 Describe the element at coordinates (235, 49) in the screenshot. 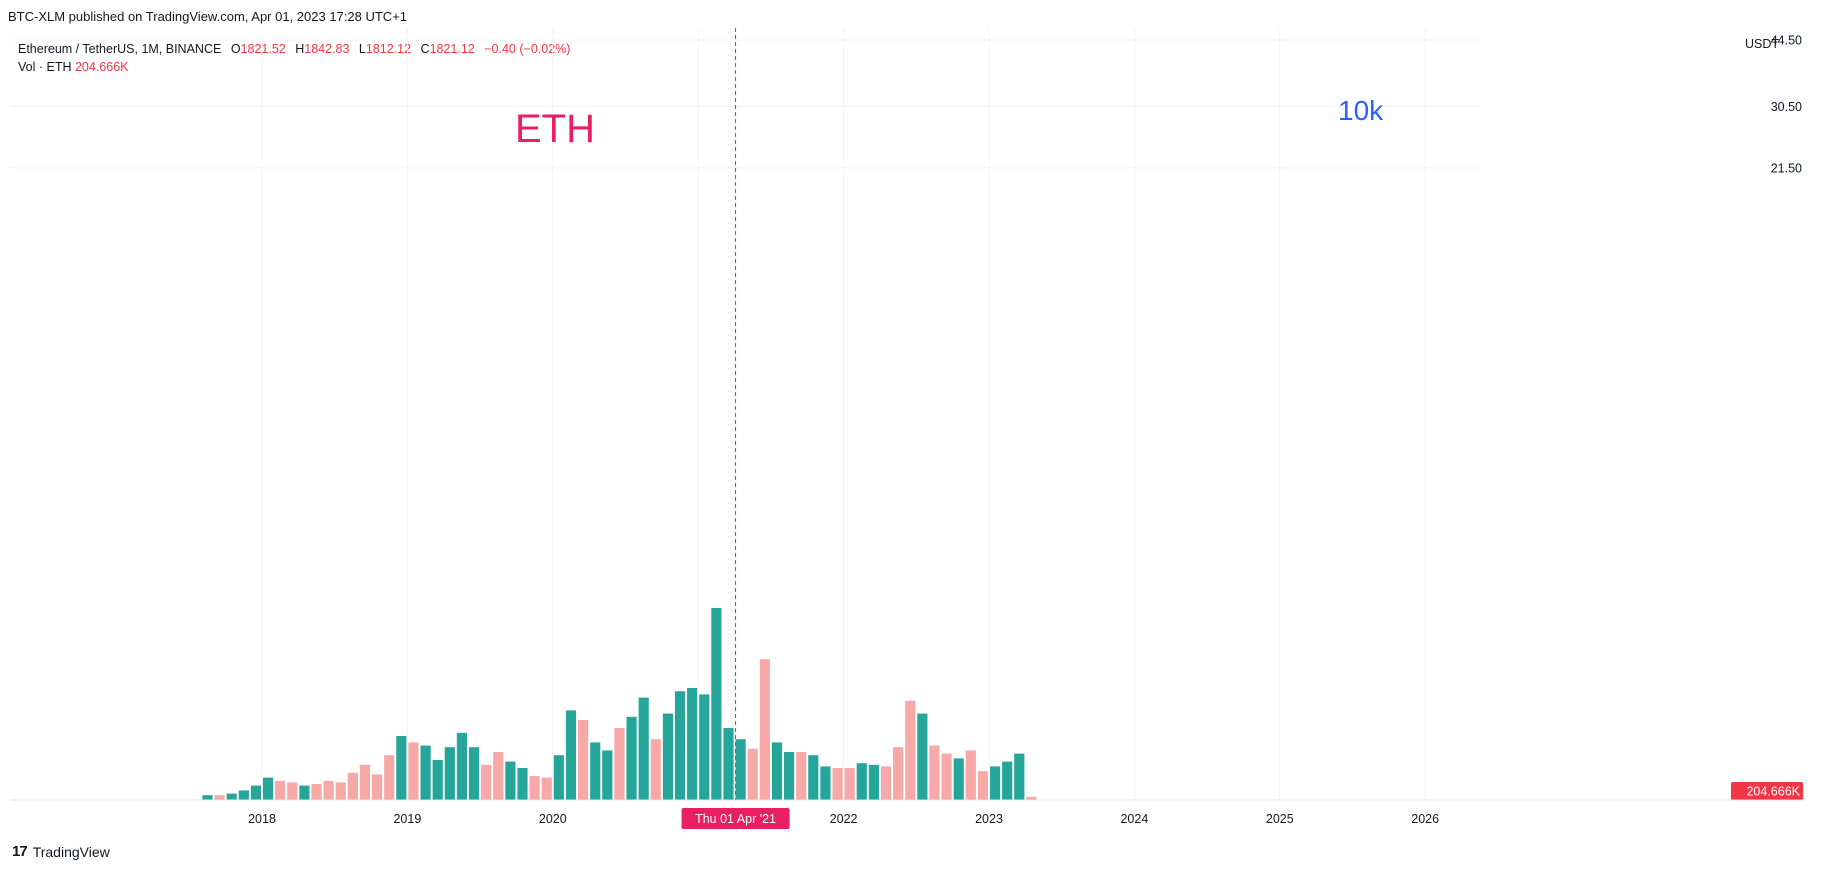

I see `open-label: O` at that location.